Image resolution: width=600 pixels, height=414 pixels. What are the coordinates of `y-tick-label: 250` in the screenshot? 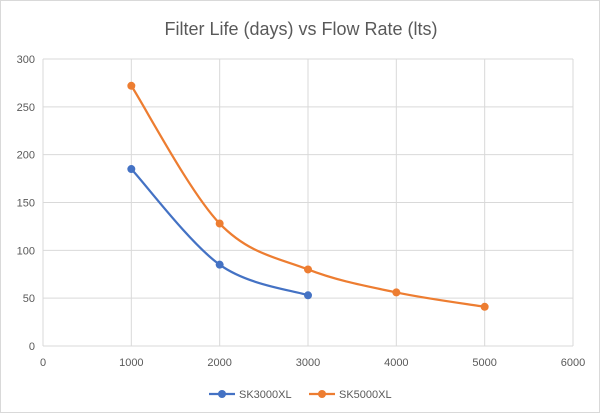 It's located at (26, 108).